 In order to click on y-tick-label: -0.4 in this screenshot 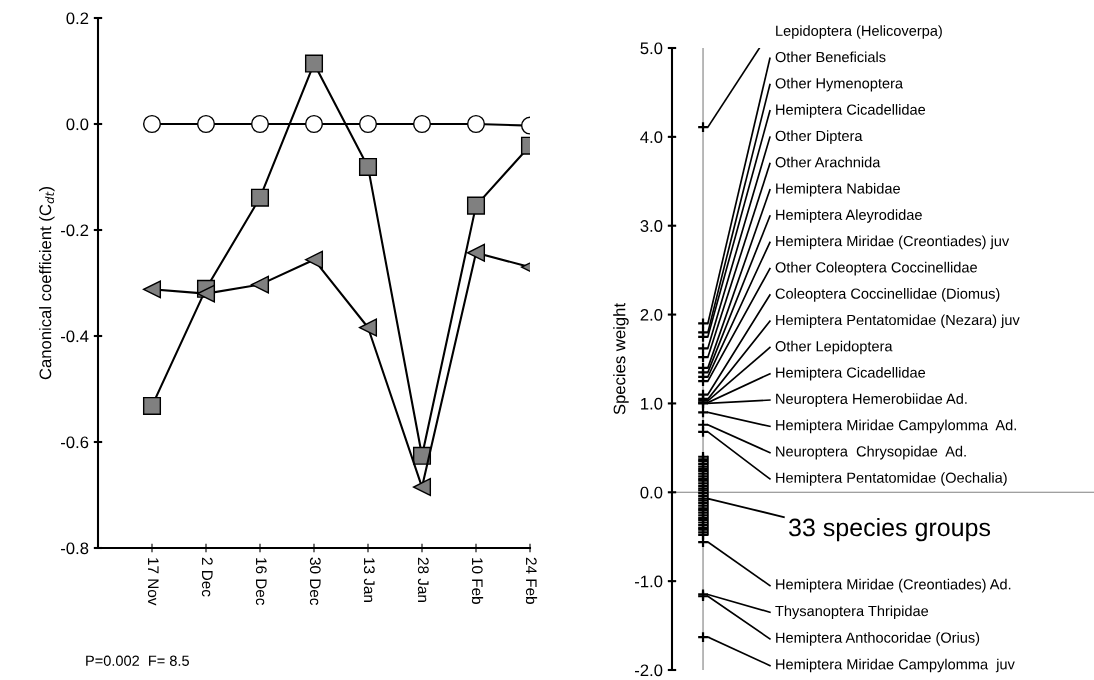, I will do `click(75, 336)`.